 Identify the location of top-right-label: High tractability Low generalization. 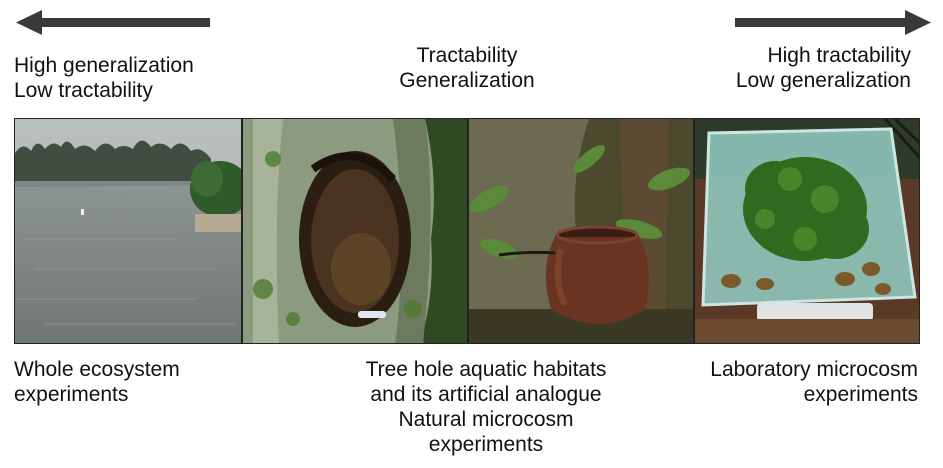
(782, 68).